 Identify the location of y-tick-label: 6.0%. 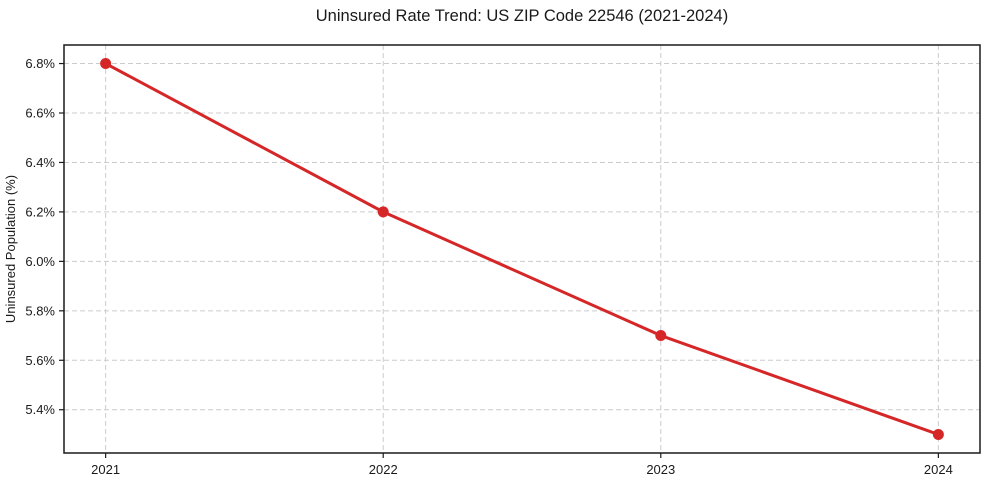
(40, 261).